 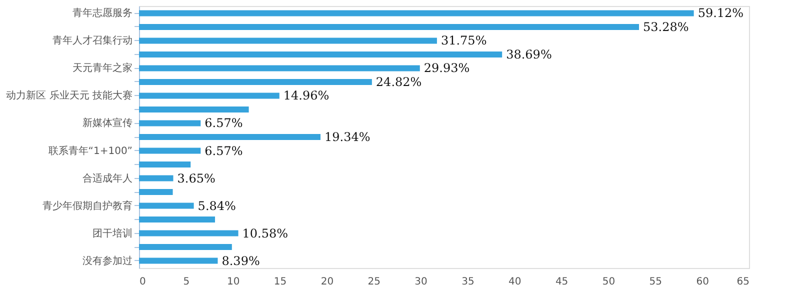 I want to click on x-tick-label: 60, so click(x=702, y=282).